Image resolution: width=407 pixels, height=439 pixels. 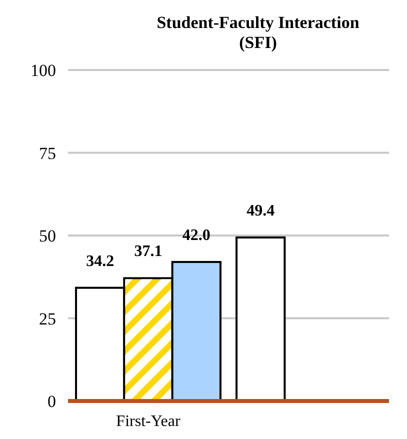 What do you see at coordinates (260, 211) in the screenshot?
I see `data-label: 49.4` at bounding box center [260, 211].